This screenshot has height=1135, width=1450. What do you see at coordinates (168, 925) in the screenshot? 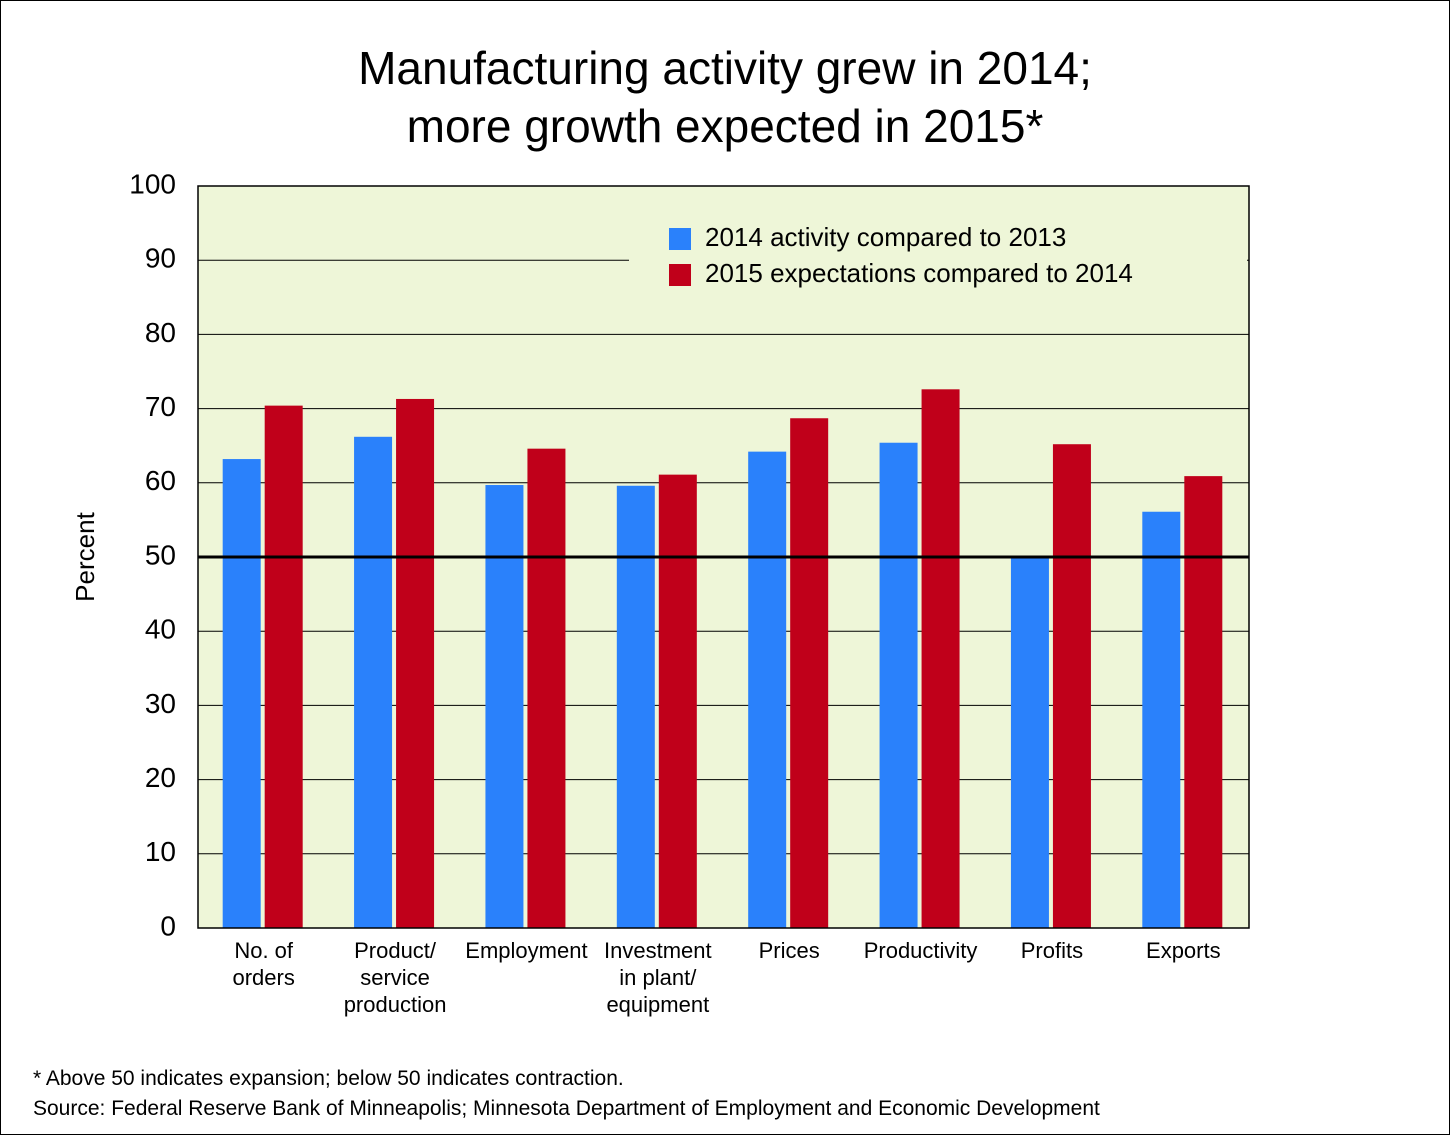
I see `y-tick-label: 0` at bounding box center [168, 925].